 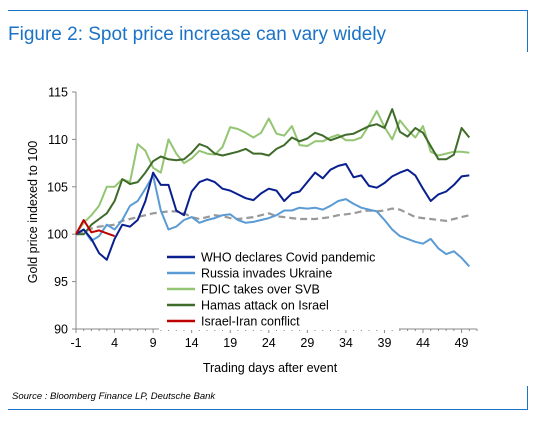 What do you see at coordinates (192, 343) in the screenshot?
I see `x-tick-label: 14` at bounding box center [192, 343].